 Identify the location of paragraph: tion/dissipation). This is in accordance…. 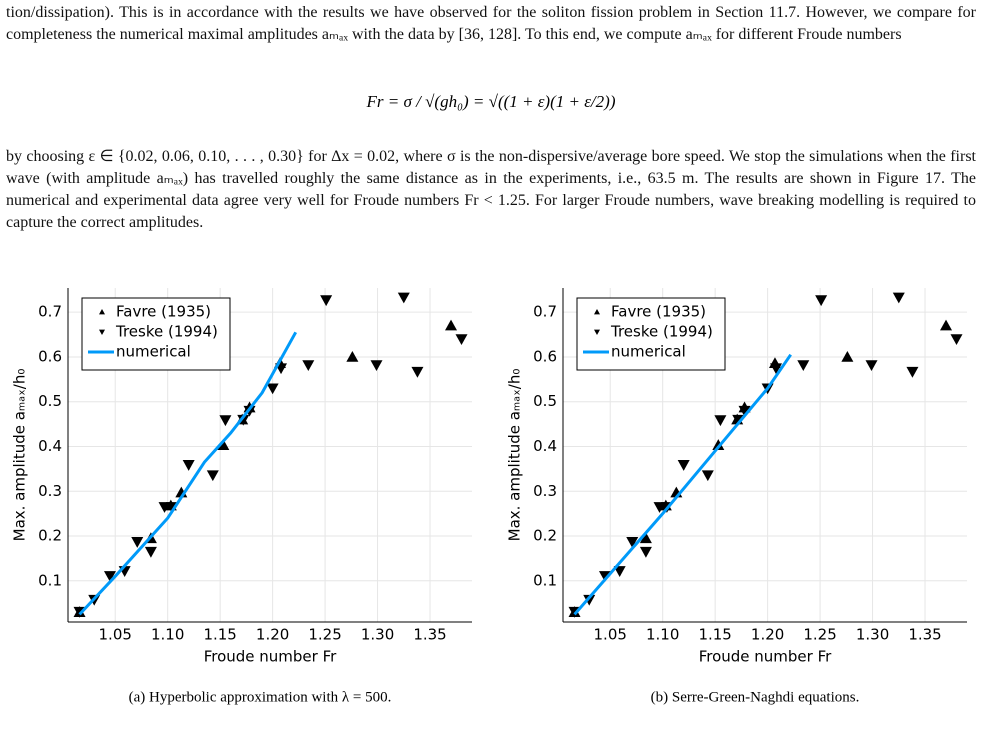
(491, 23).